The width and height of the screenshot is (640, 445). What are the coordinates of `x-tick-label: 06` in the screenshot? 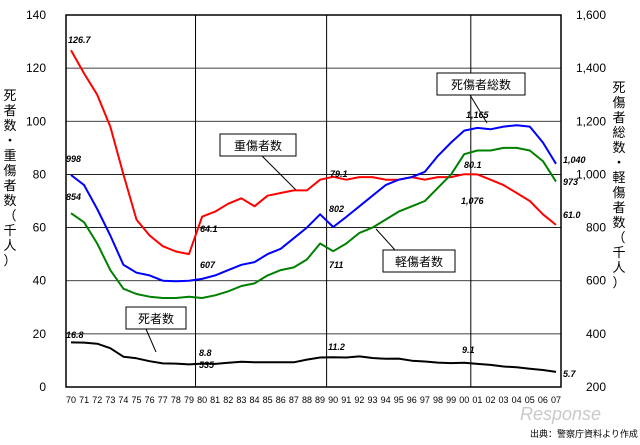 It's located at (543, 400).